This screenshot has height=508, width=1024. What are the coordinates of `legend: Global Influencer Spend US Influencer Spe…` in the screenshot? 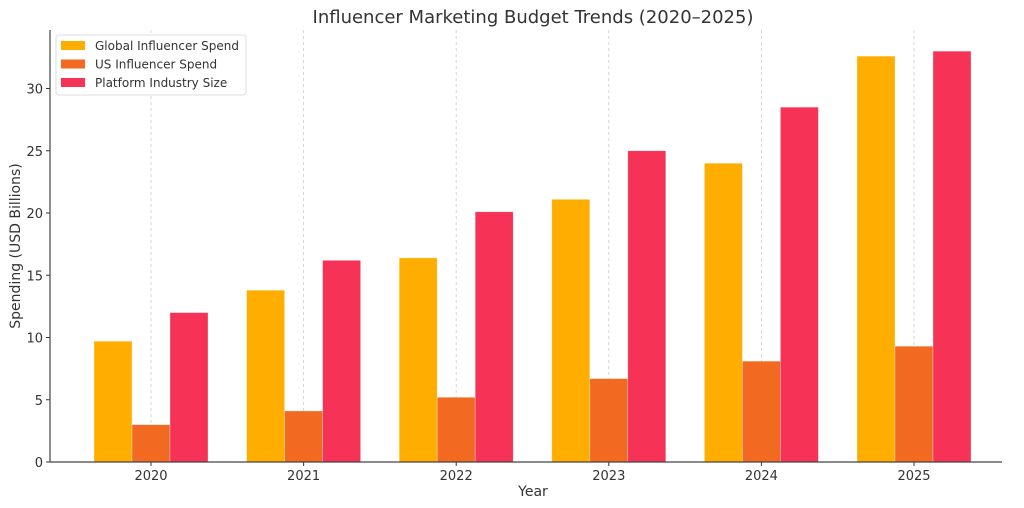 It's located at (151, 65).